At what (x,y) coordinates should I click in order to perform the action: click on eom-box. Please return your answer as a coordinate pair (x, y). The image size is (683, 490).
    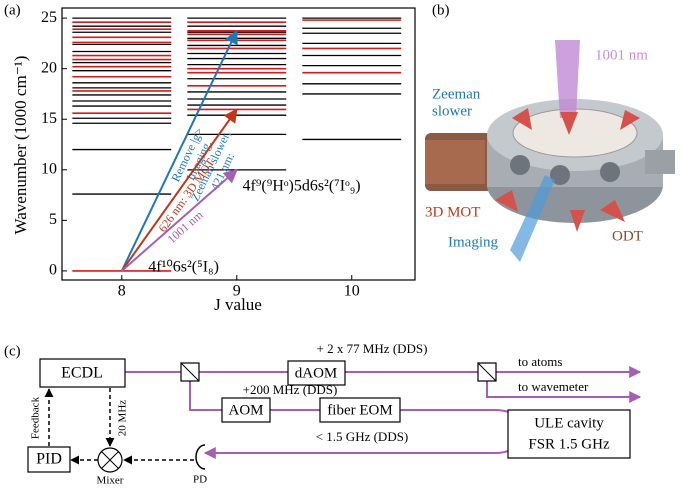
    Looking at the image, I should click on (360, 410).